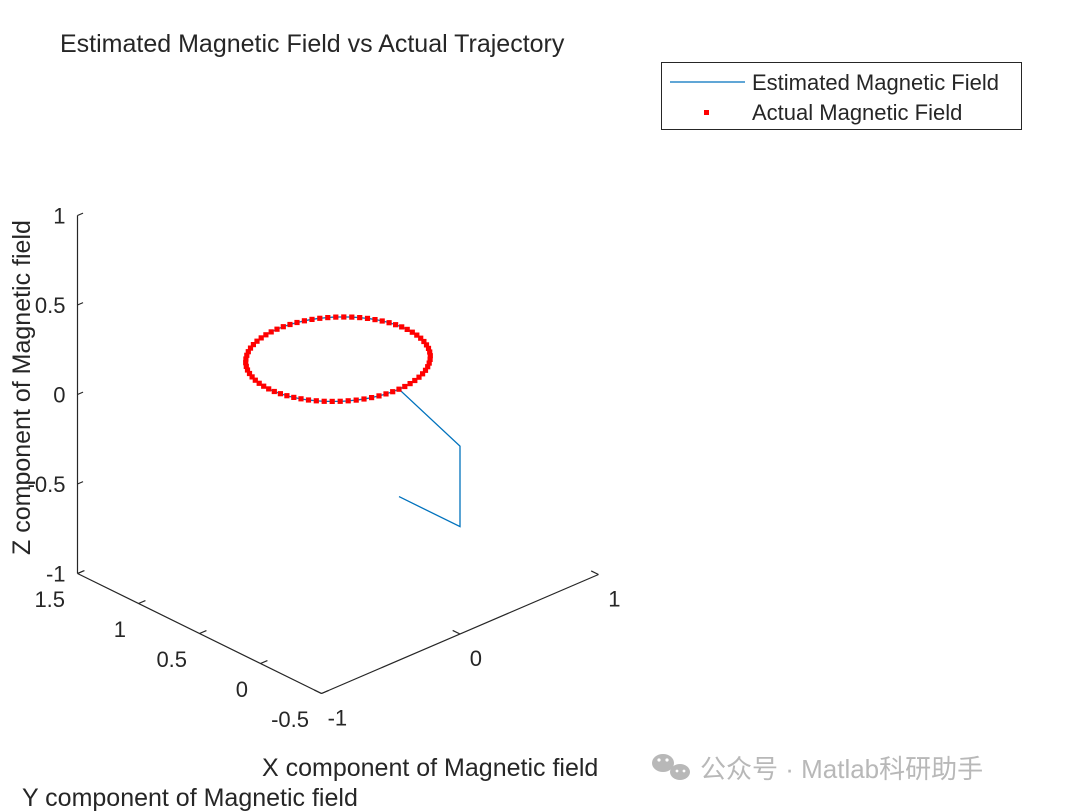 This screenshot has height=811, width=1080. Describe the element at coordinates (671, 767) in the screenshot. I see `wechat-icon` at that location.